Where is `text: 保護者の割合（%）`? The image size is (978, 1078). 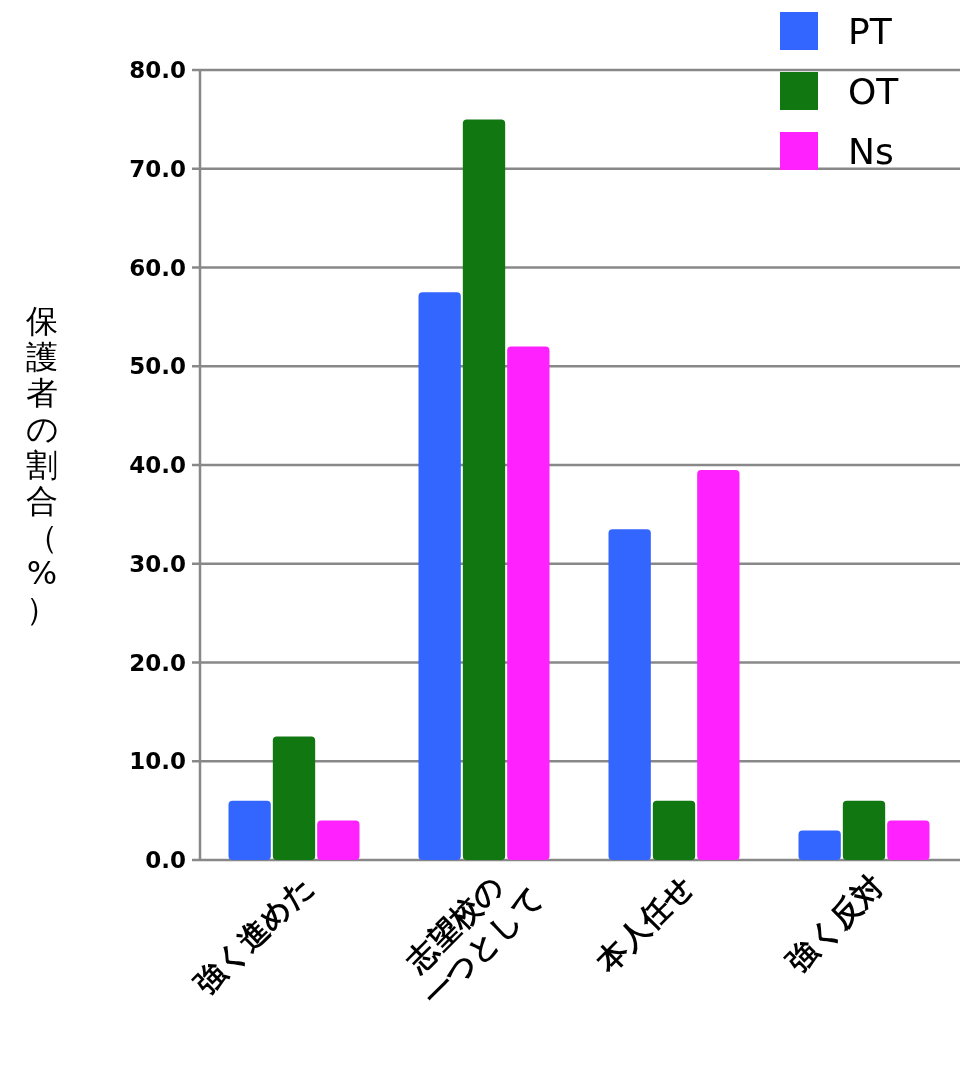 text: 保護者の割合（%） is located at coordinates (42, 465).